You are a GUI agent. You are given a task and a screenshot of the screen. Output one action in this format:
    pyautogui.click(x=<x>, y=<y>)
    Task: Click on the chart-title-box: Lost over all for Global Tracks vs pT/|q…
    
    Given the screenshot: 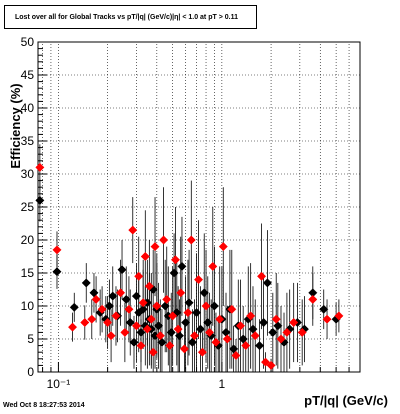 What is the action you would take?
    pyautogui.click(x=130, y=17)
    